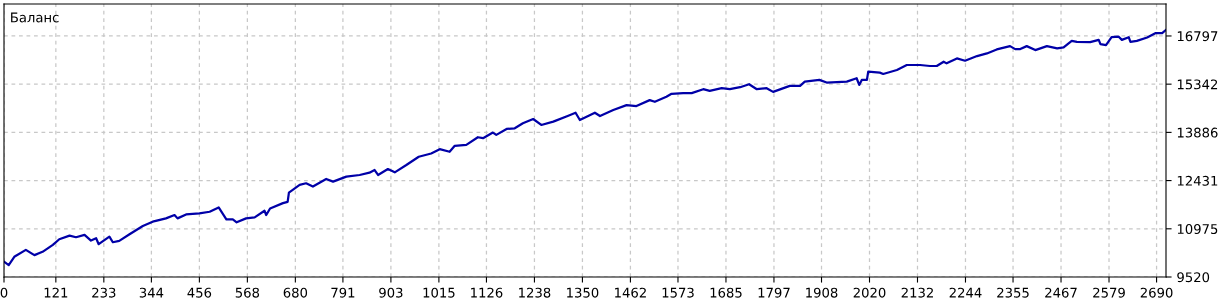 This screenshot has height=300, width=1230. What do you see at coordinates (1061, 292) in the screenshot?
I see `x-tick-label: 2467` at bounding box center [1061, 292].